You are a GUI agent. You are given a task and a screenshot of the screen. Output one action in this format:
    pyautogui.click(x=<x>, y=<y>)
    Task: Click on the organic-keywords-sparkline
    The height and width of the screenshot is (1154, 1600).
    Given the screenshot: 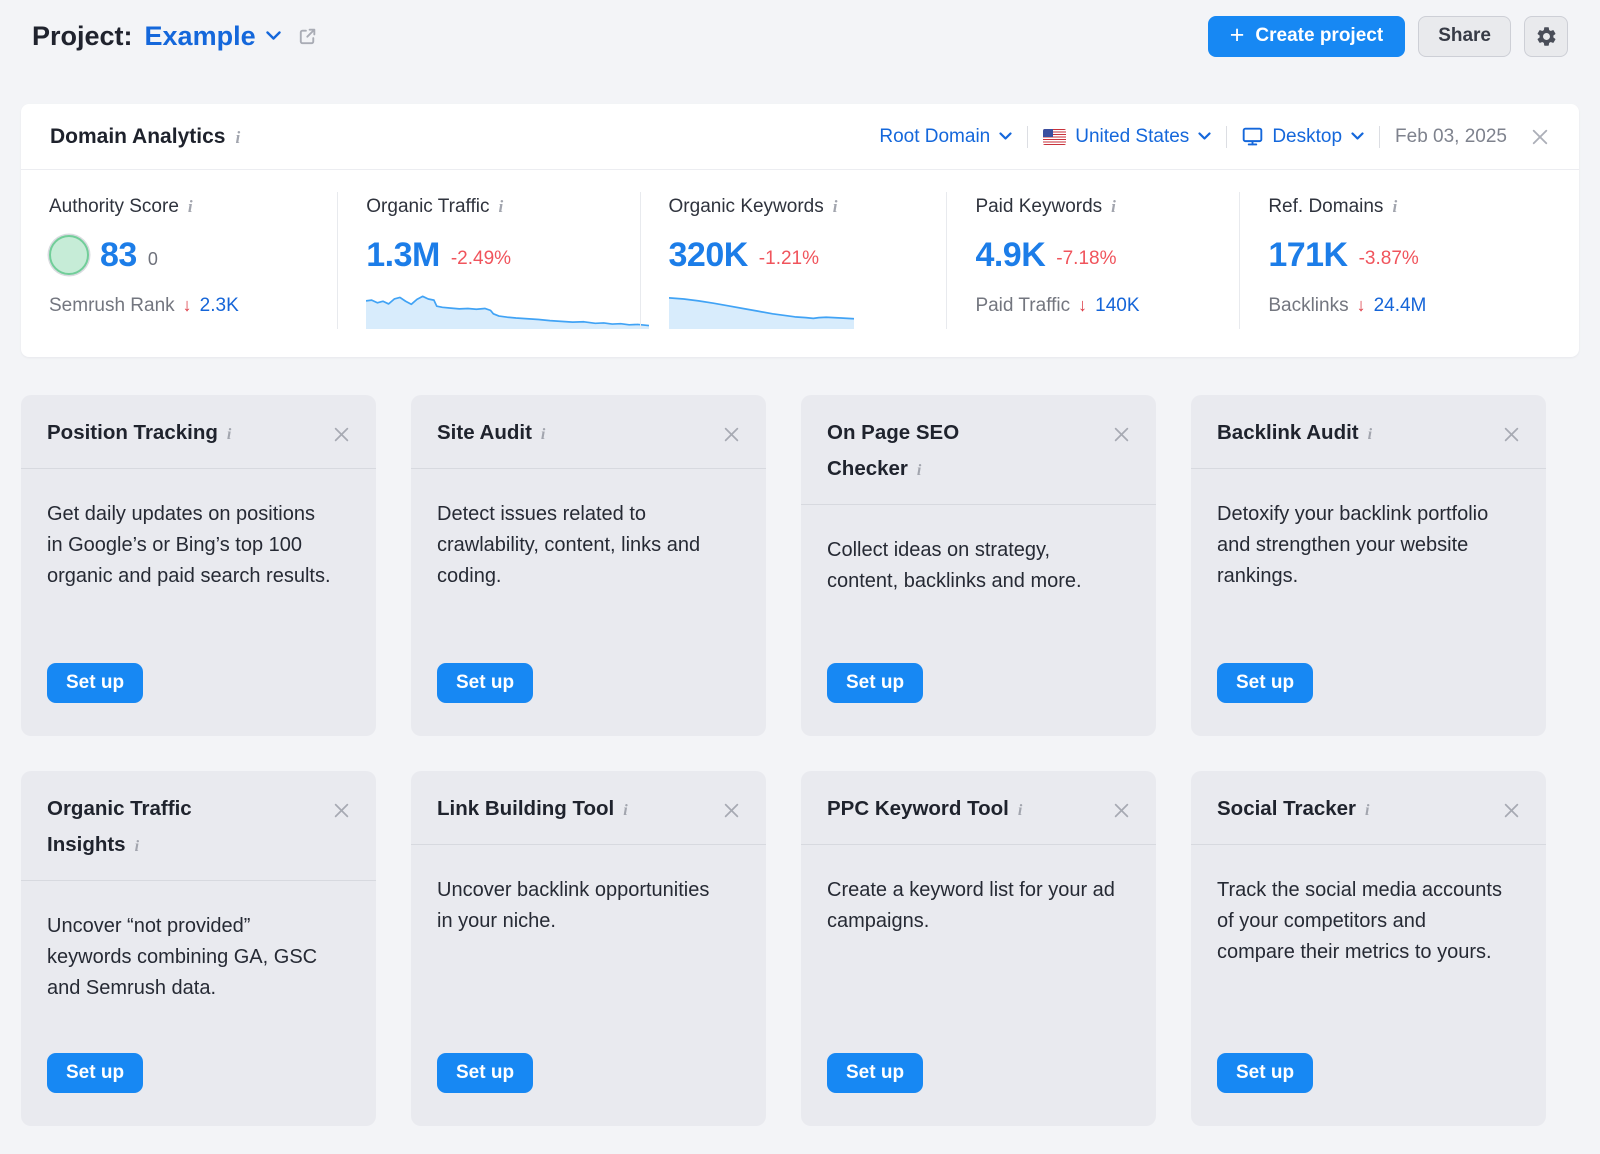 What is the action you would take?
    pyautogui.click(x=761, y=312)
    